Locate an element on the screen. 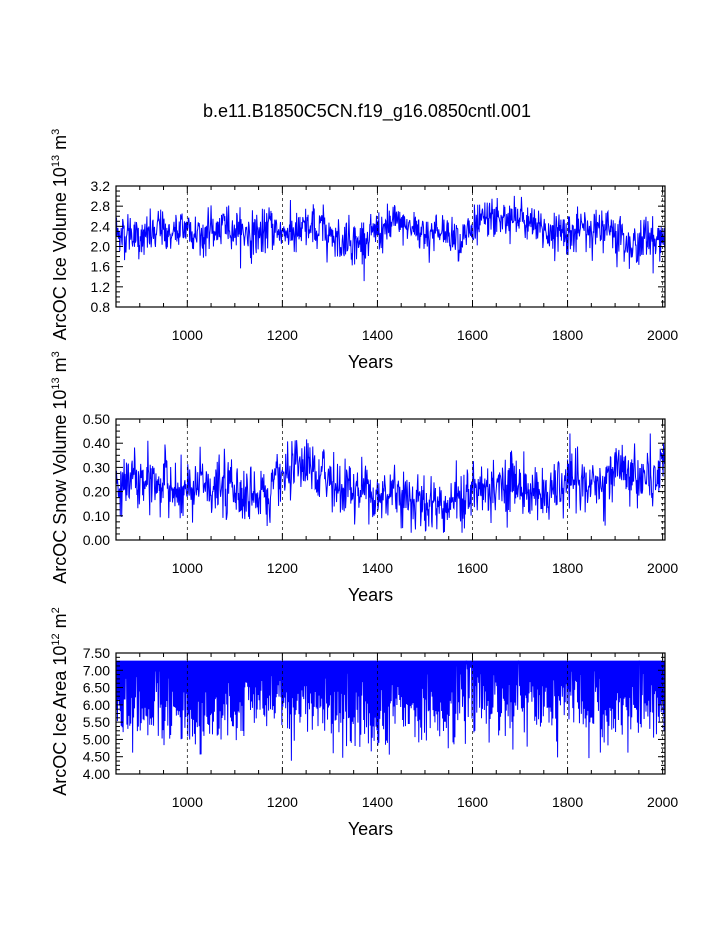 The height and width of the screenshot is (935, 723). y-tick-label: 0.20 is located at coordinates (96, 492).